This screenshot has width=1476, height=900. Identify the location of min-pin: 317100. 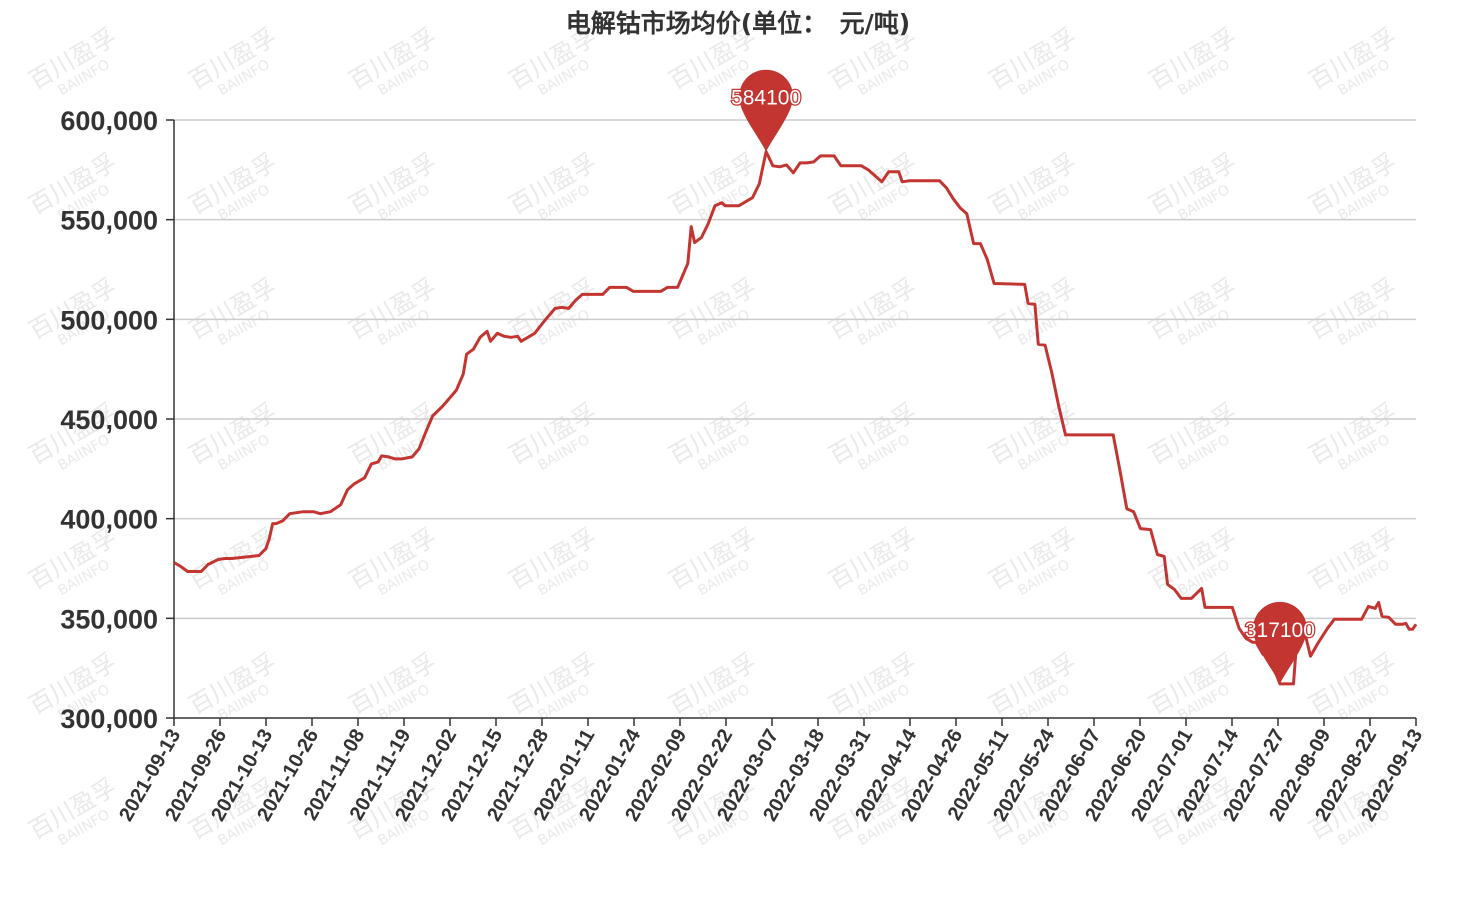
(1280, 642).